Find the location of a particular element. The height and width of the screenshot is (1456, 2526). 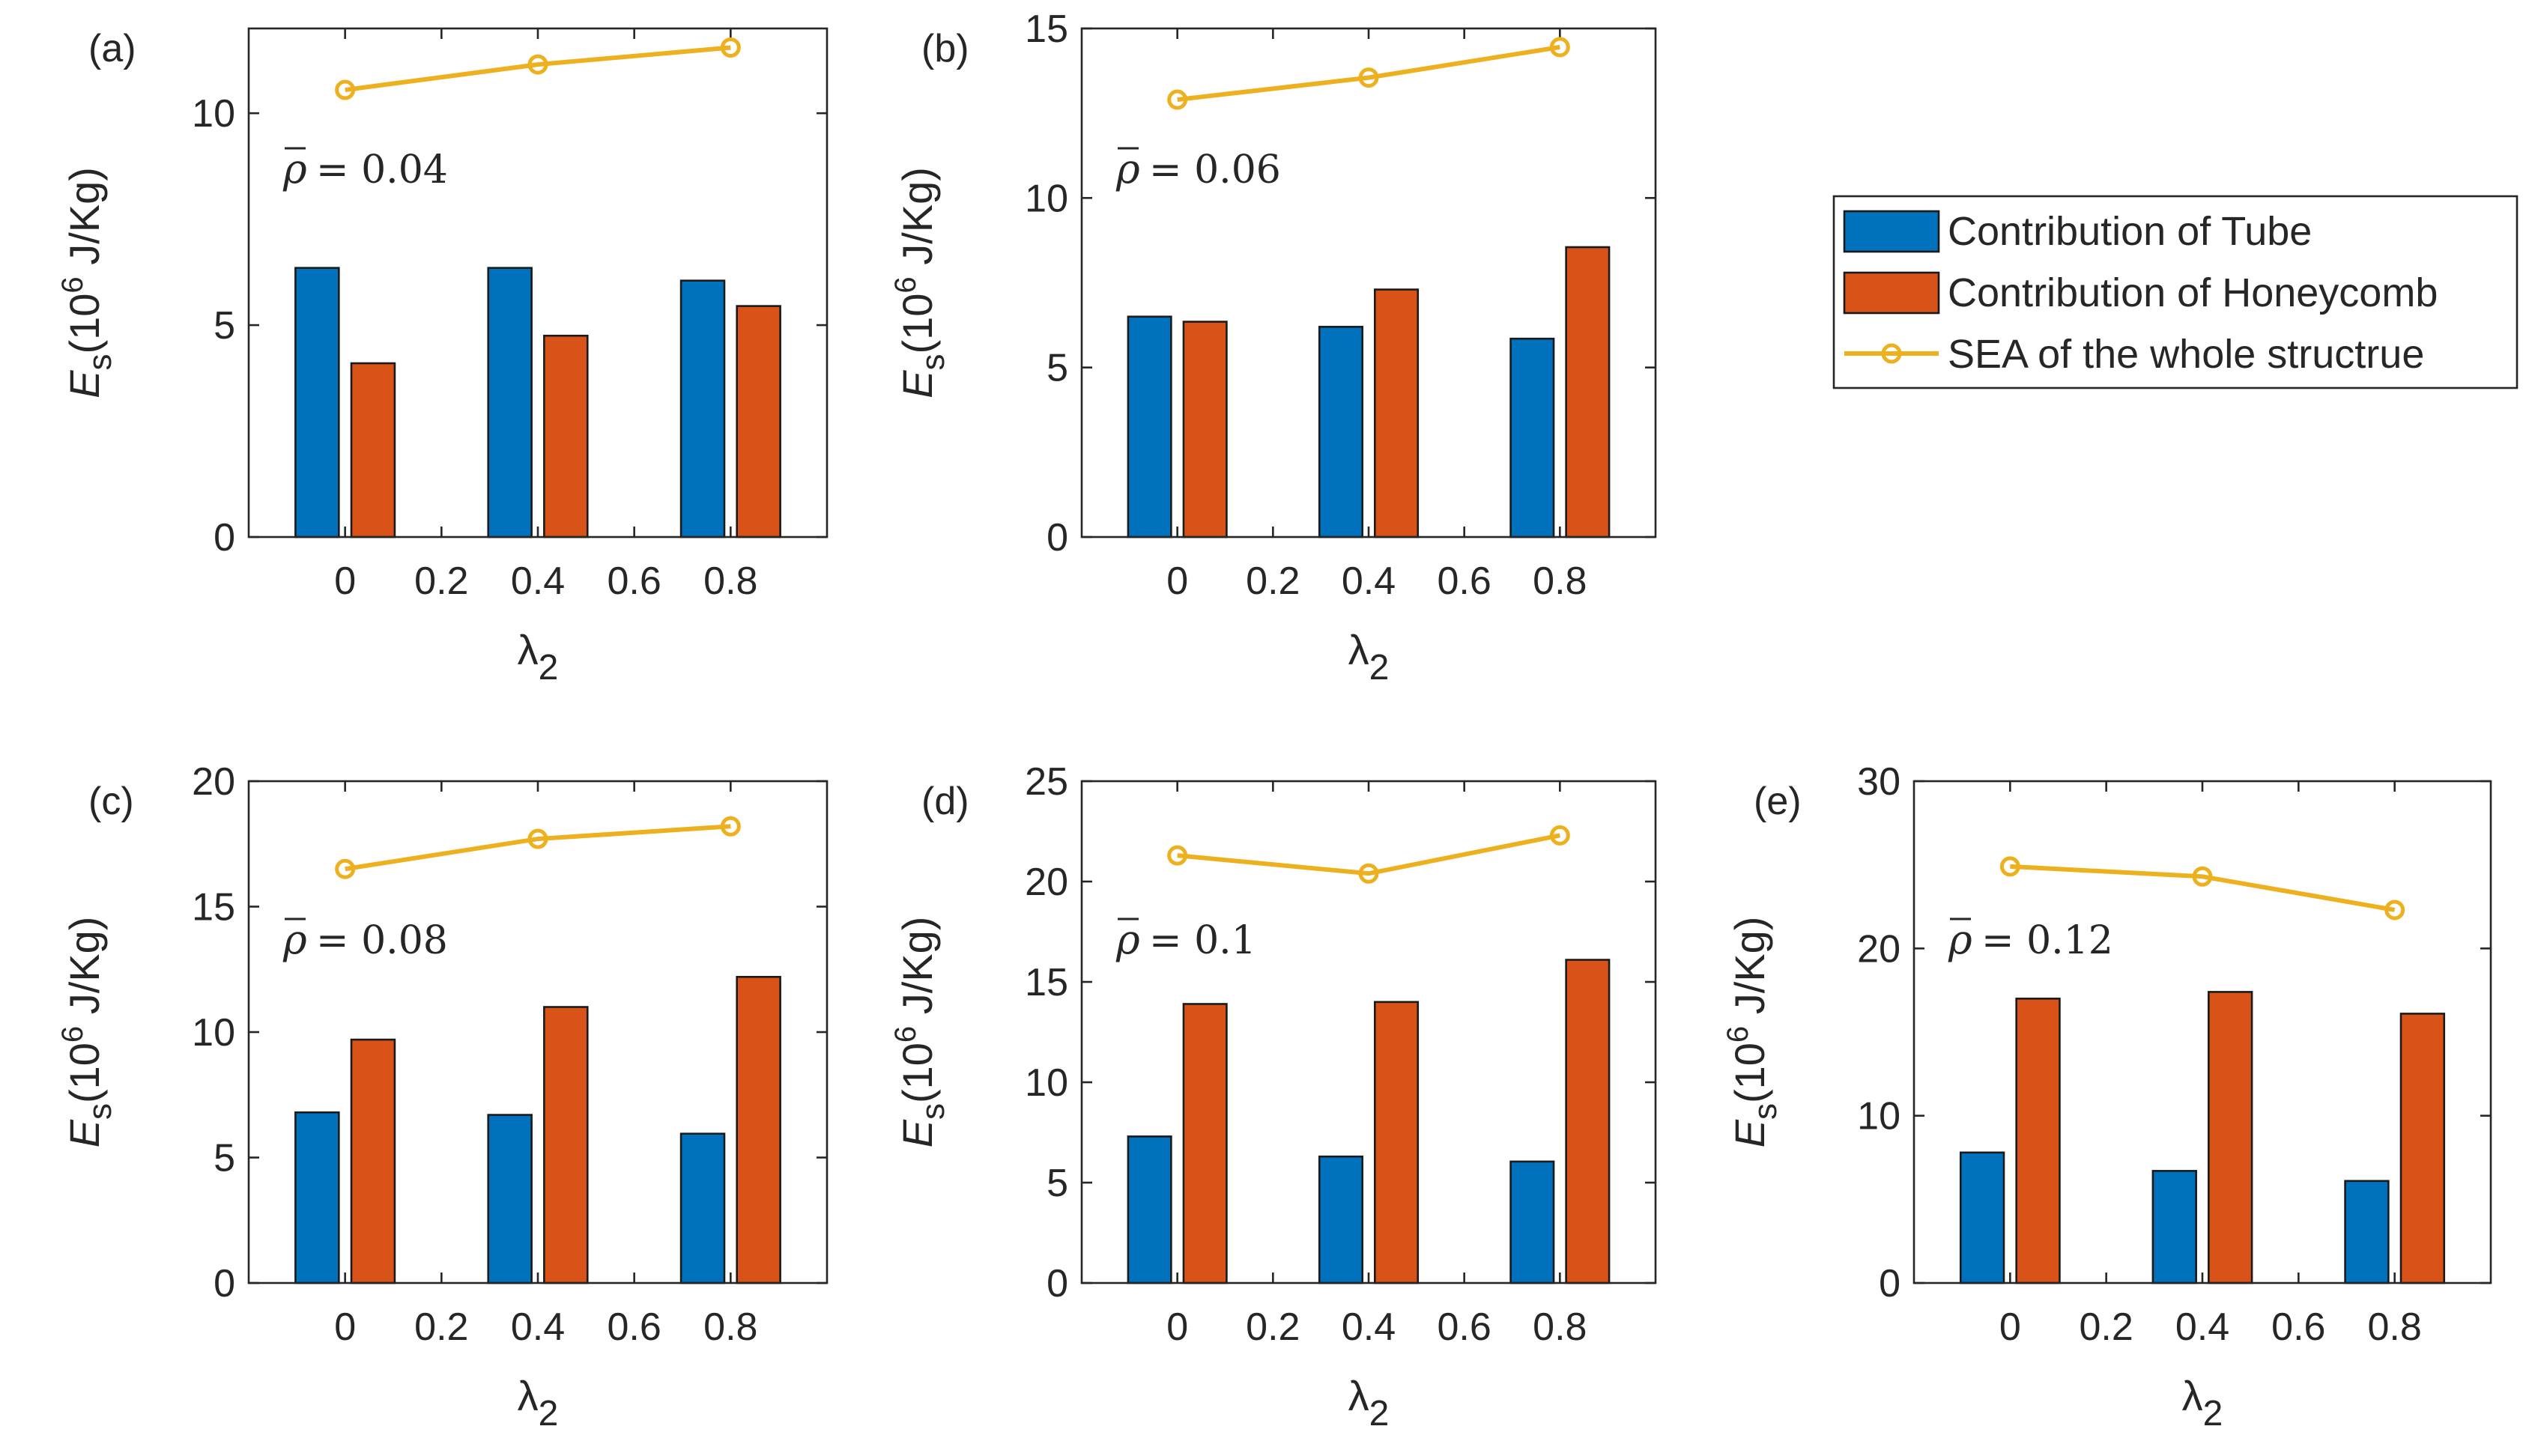

panel-label: (d) is located at coordinates (945, 801).